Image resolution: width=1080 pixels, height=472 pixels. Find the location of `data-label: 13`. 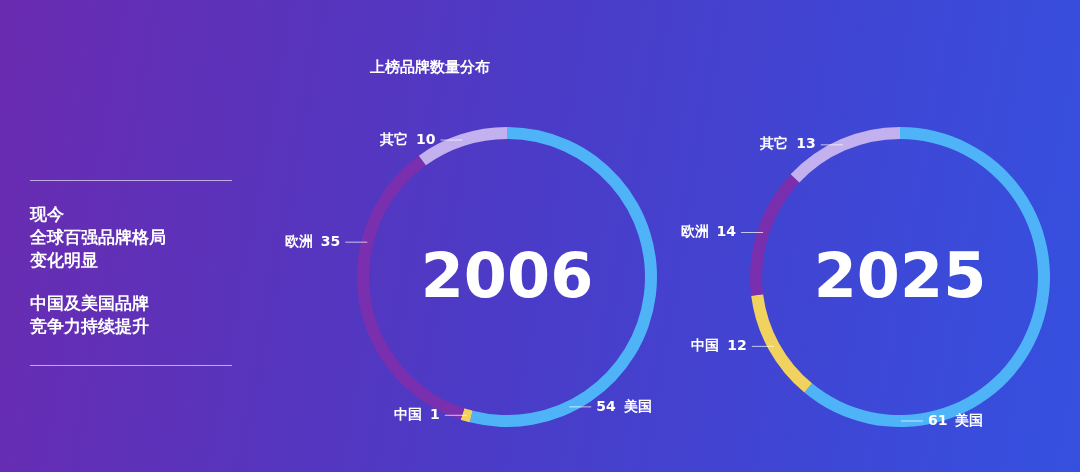

data-label: 13 is located at coordinates (806, 143).